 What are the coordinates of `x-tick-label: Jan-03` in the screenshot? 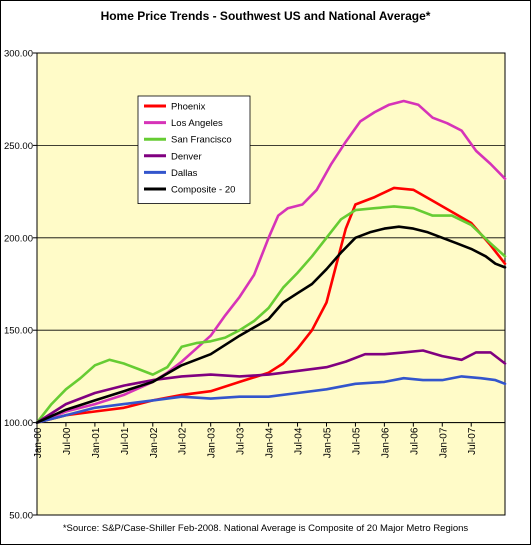 It's located at (212, 442).